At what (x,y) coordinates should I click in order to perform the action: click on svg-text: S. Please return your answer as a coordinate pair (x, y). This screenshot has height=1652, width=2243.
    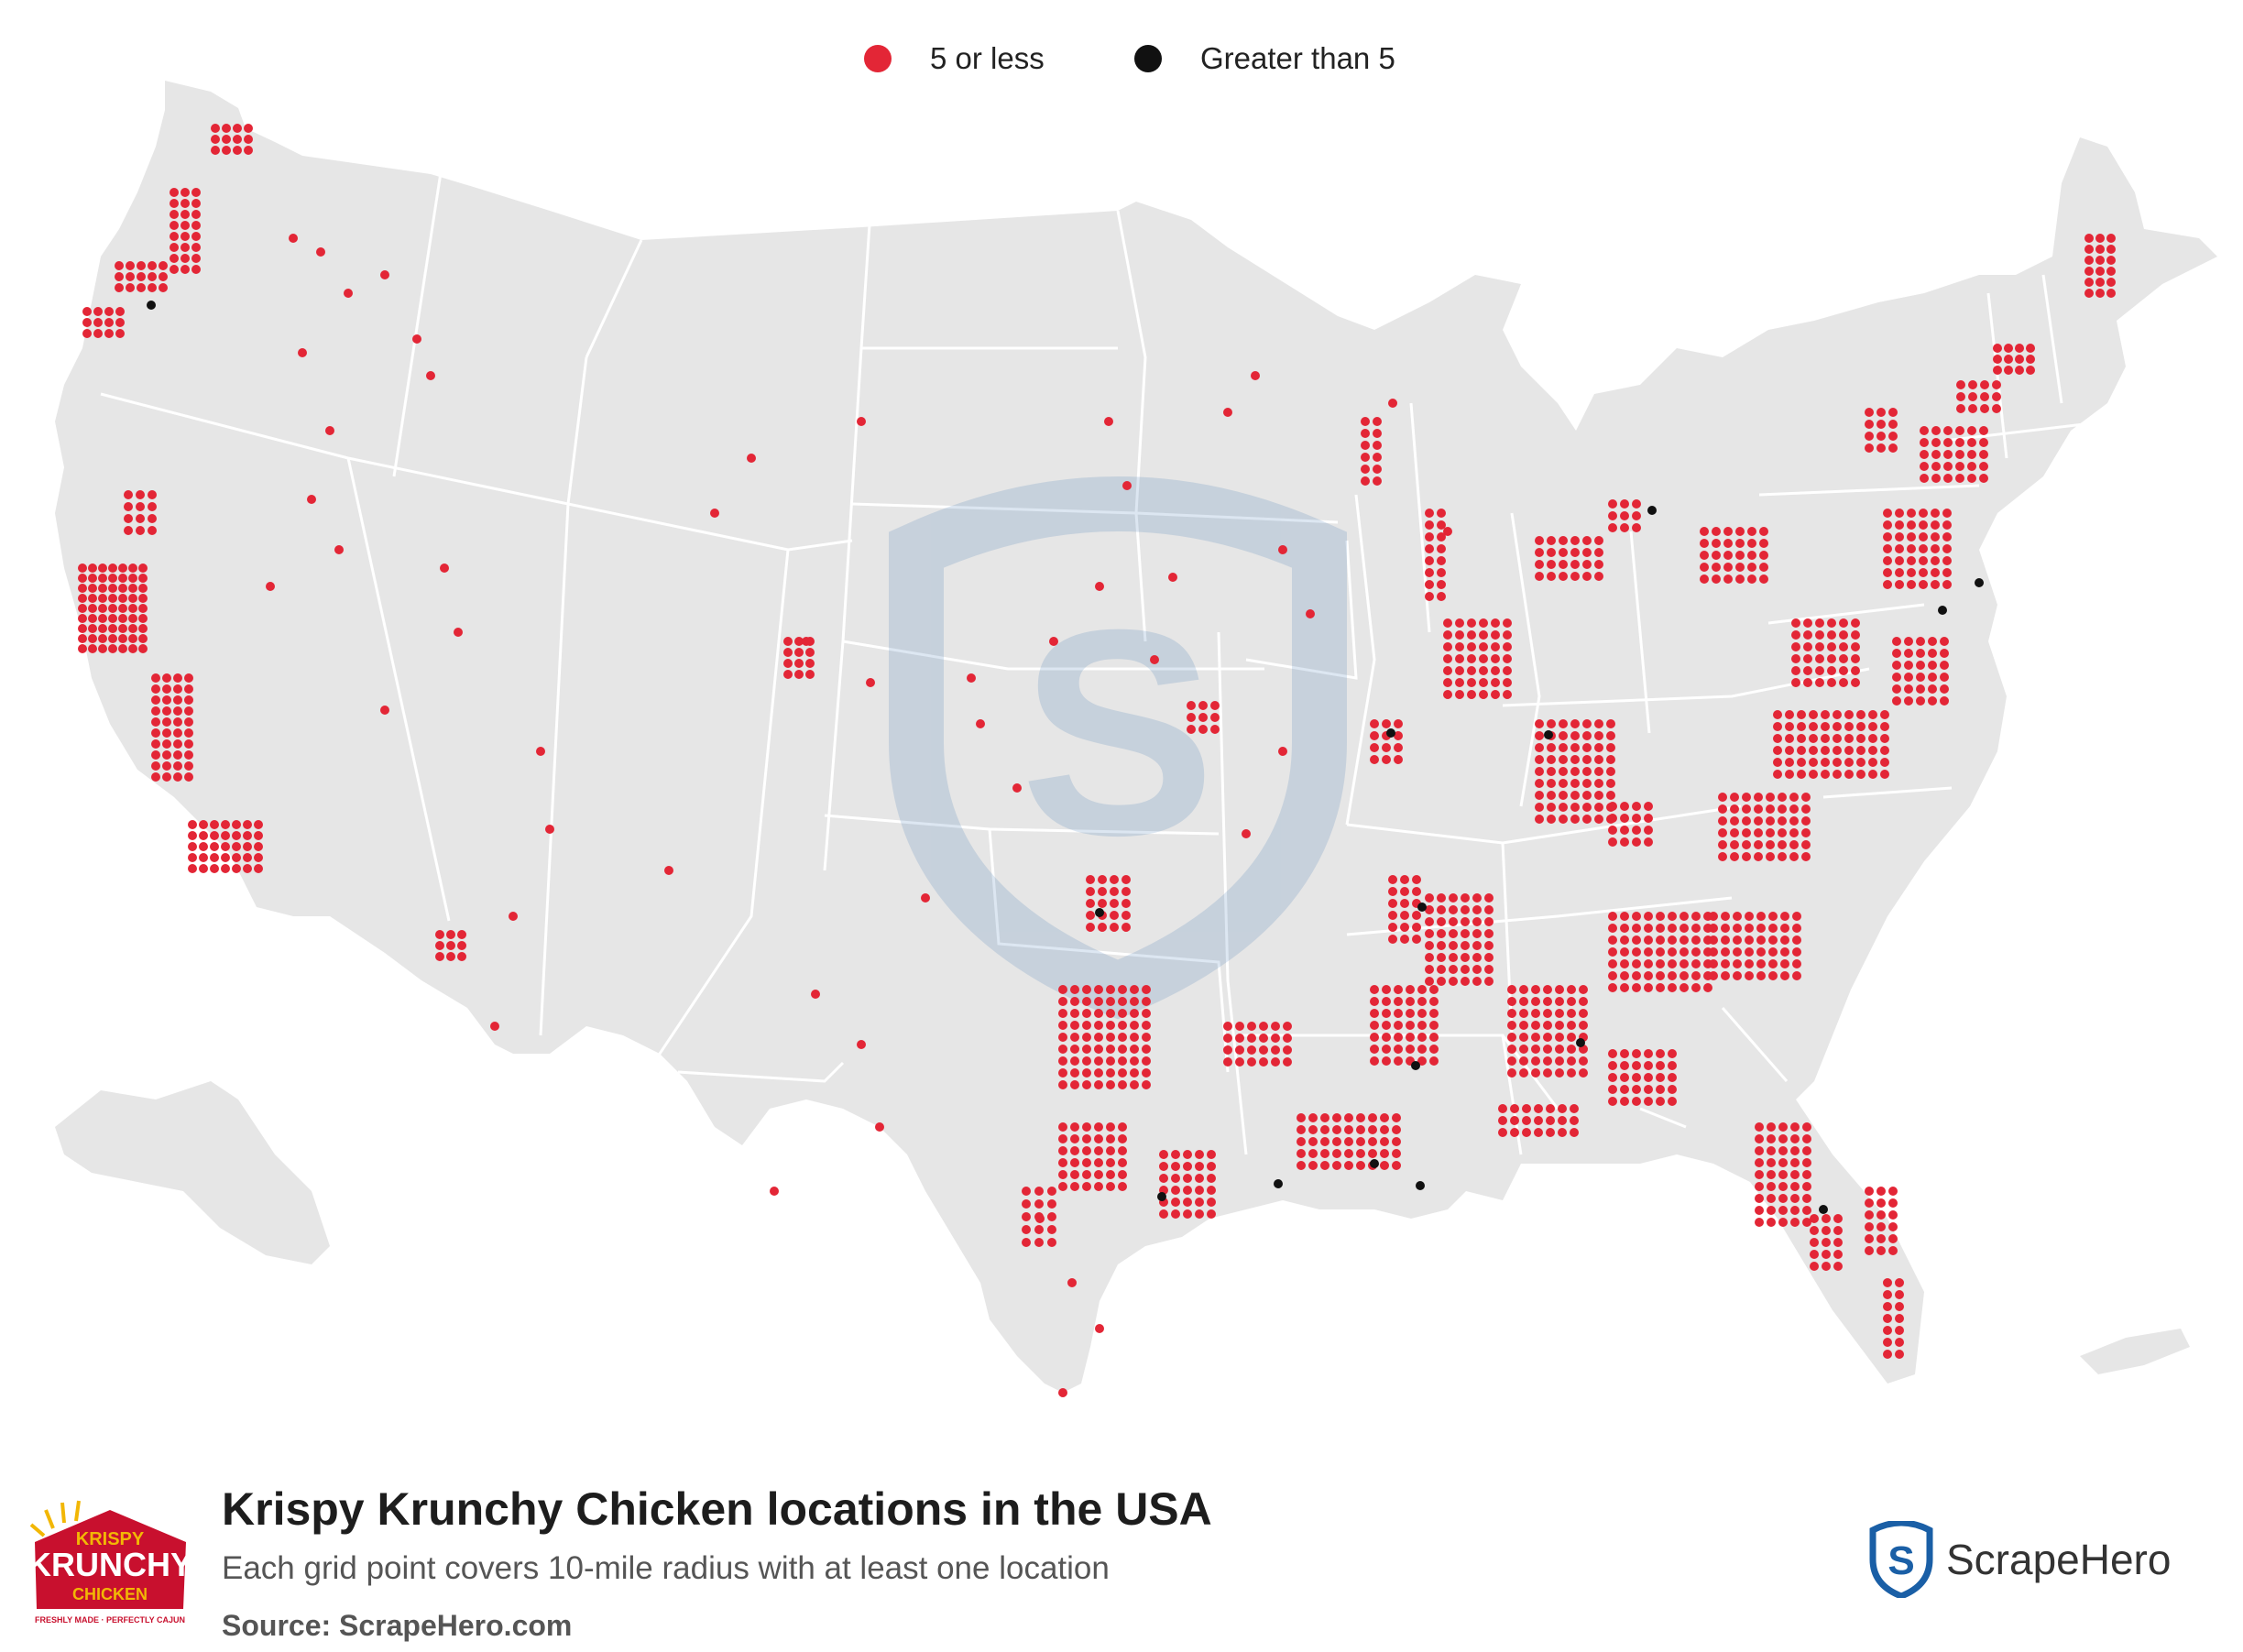
    Looking at the image, I should click on (1900, 1560).